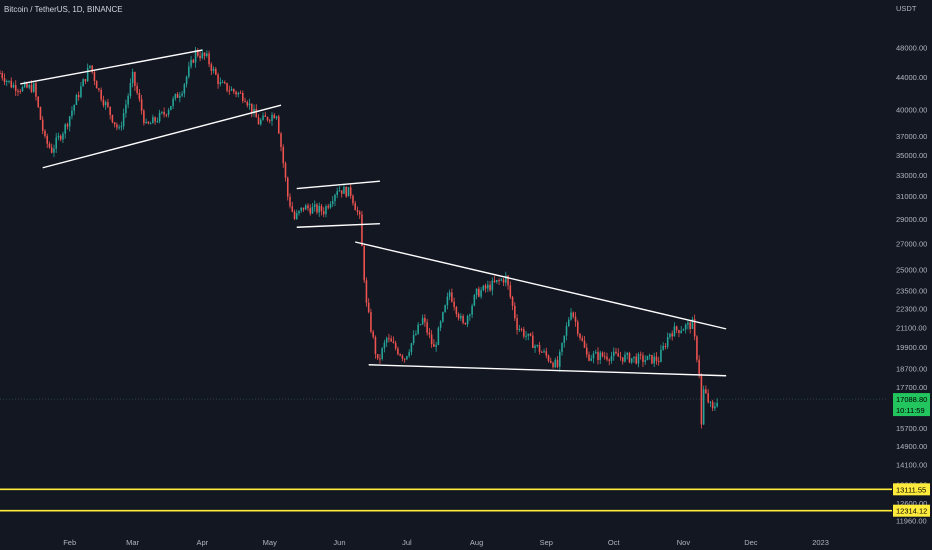  I want to click on candle-countdown: 10:11:59, so click(910, 410).